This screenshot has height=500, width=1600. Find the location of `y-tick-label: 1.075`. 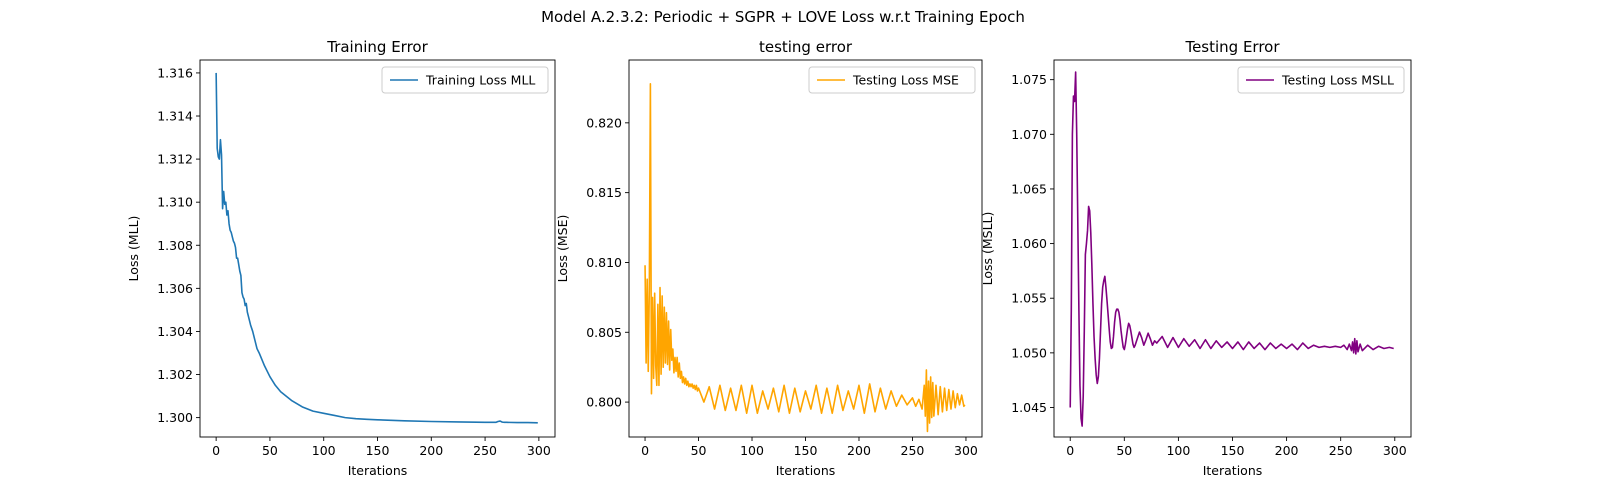

y-tick-label: 1.075 is located at coordinates (1029, 79).